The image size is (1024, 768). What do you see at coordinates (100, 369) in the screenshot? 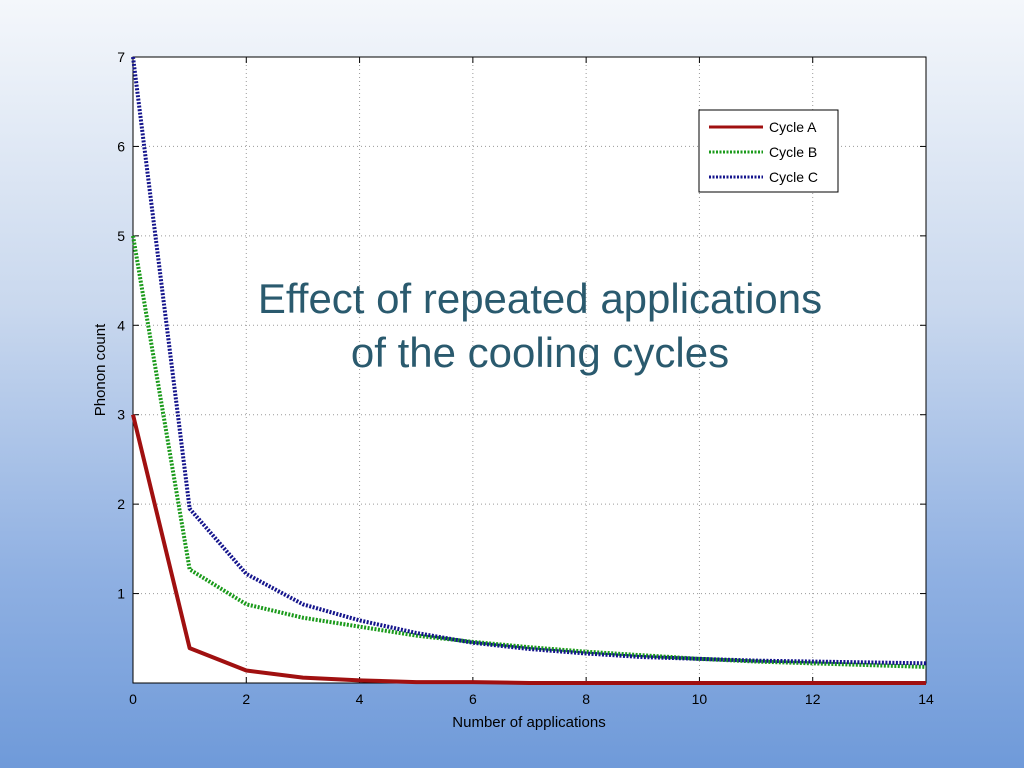
I see `y-axis-label: Phonon count` at bounding box center [100, 369].